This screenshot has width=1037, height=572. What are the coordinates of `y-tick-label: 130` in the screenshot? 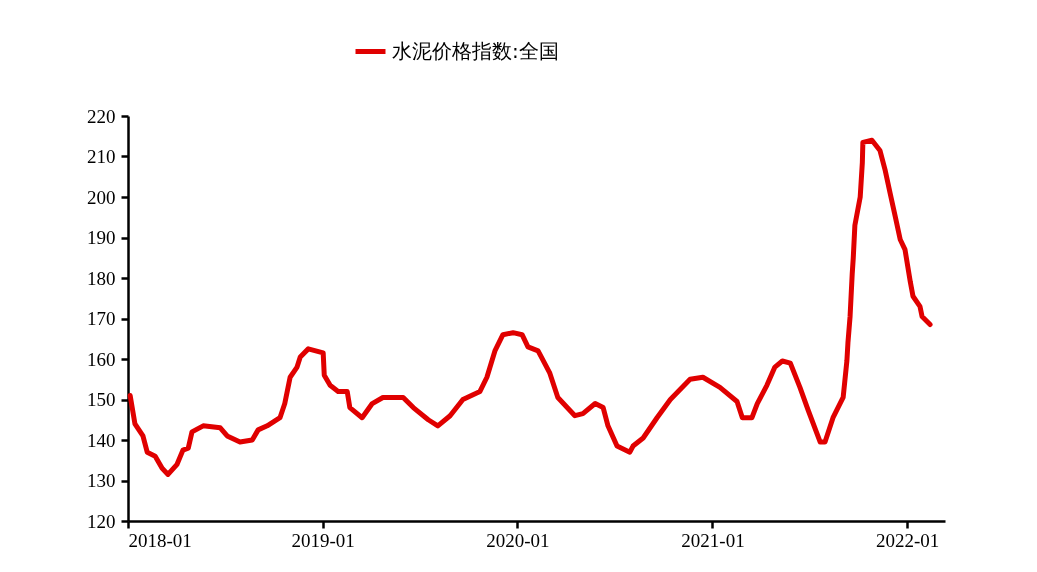 It's located at (101, 480).